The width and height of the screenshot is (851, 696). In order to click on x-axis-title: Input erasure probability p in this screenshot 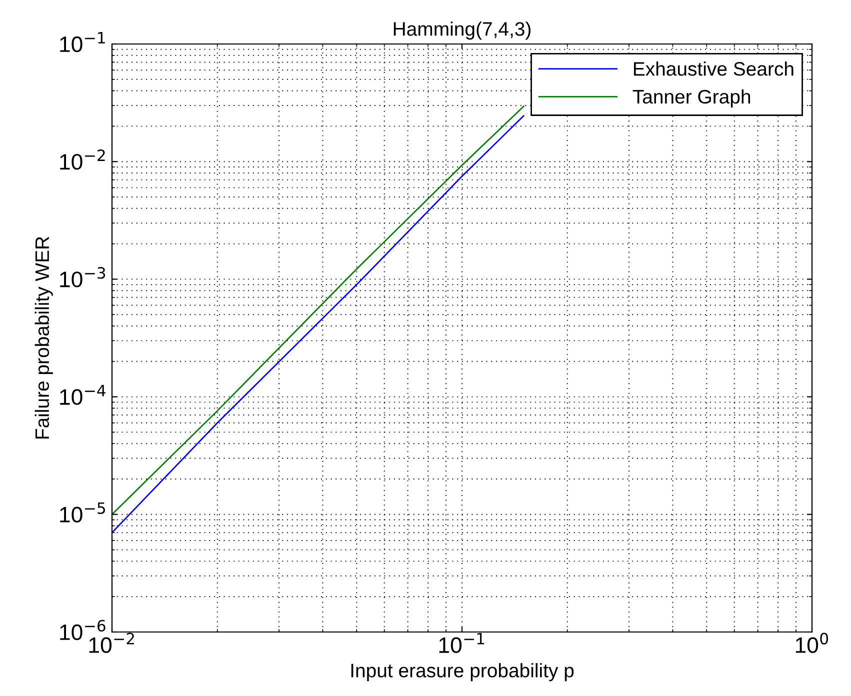, I will do `click(462, 672)`.